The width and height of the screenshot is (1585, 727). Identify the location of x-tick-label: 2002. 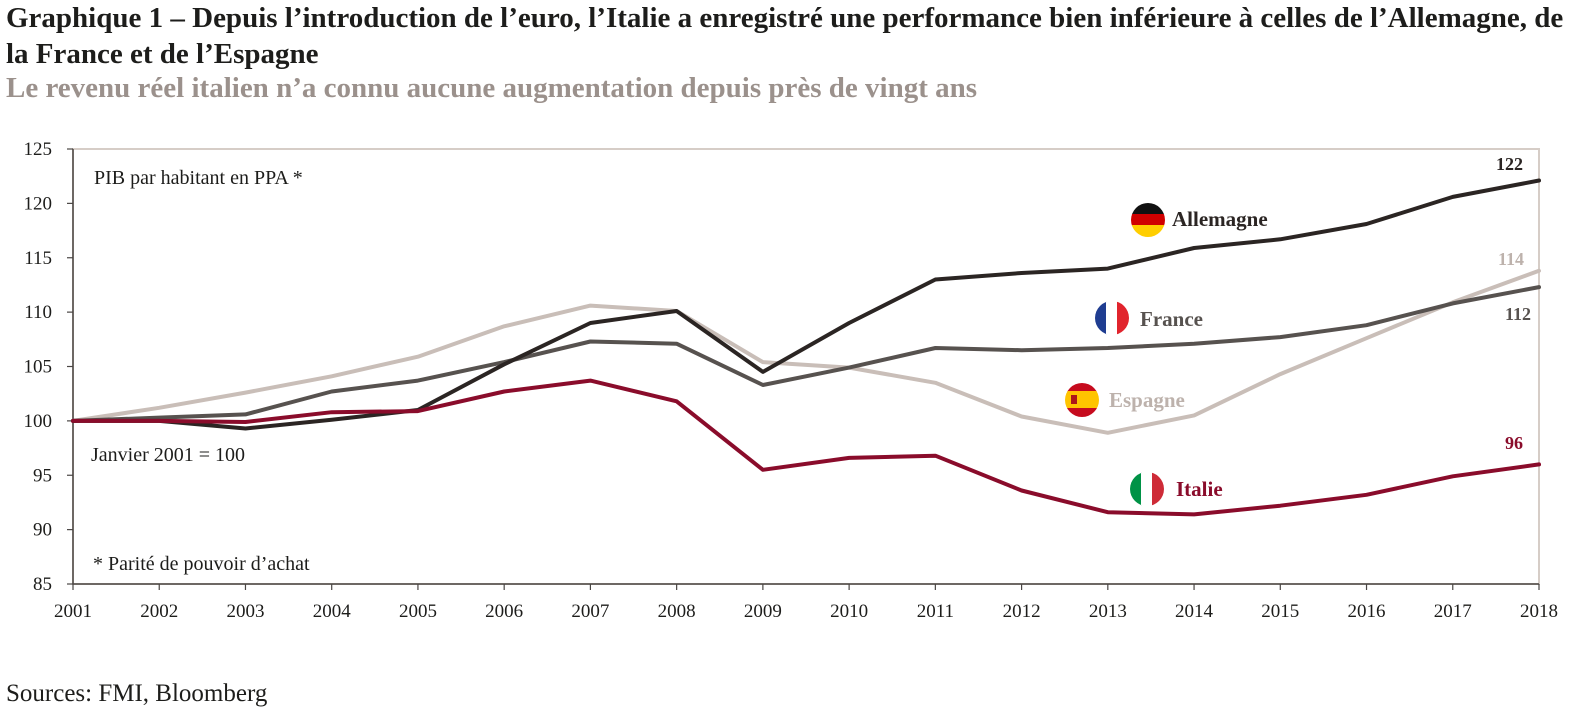
(159, 611).